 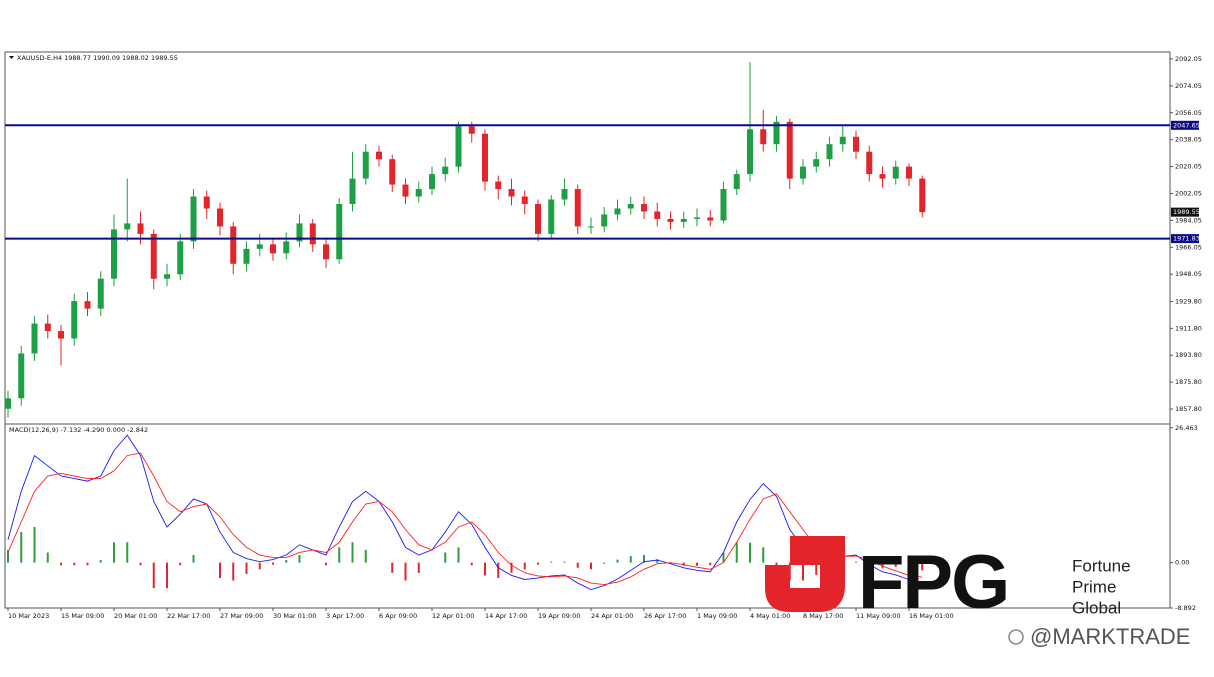 What do you see at coordinates (1188, 301) in the screenshot?
I see `y-tick-label: 1929.80` at bounding box center [1188, 301].